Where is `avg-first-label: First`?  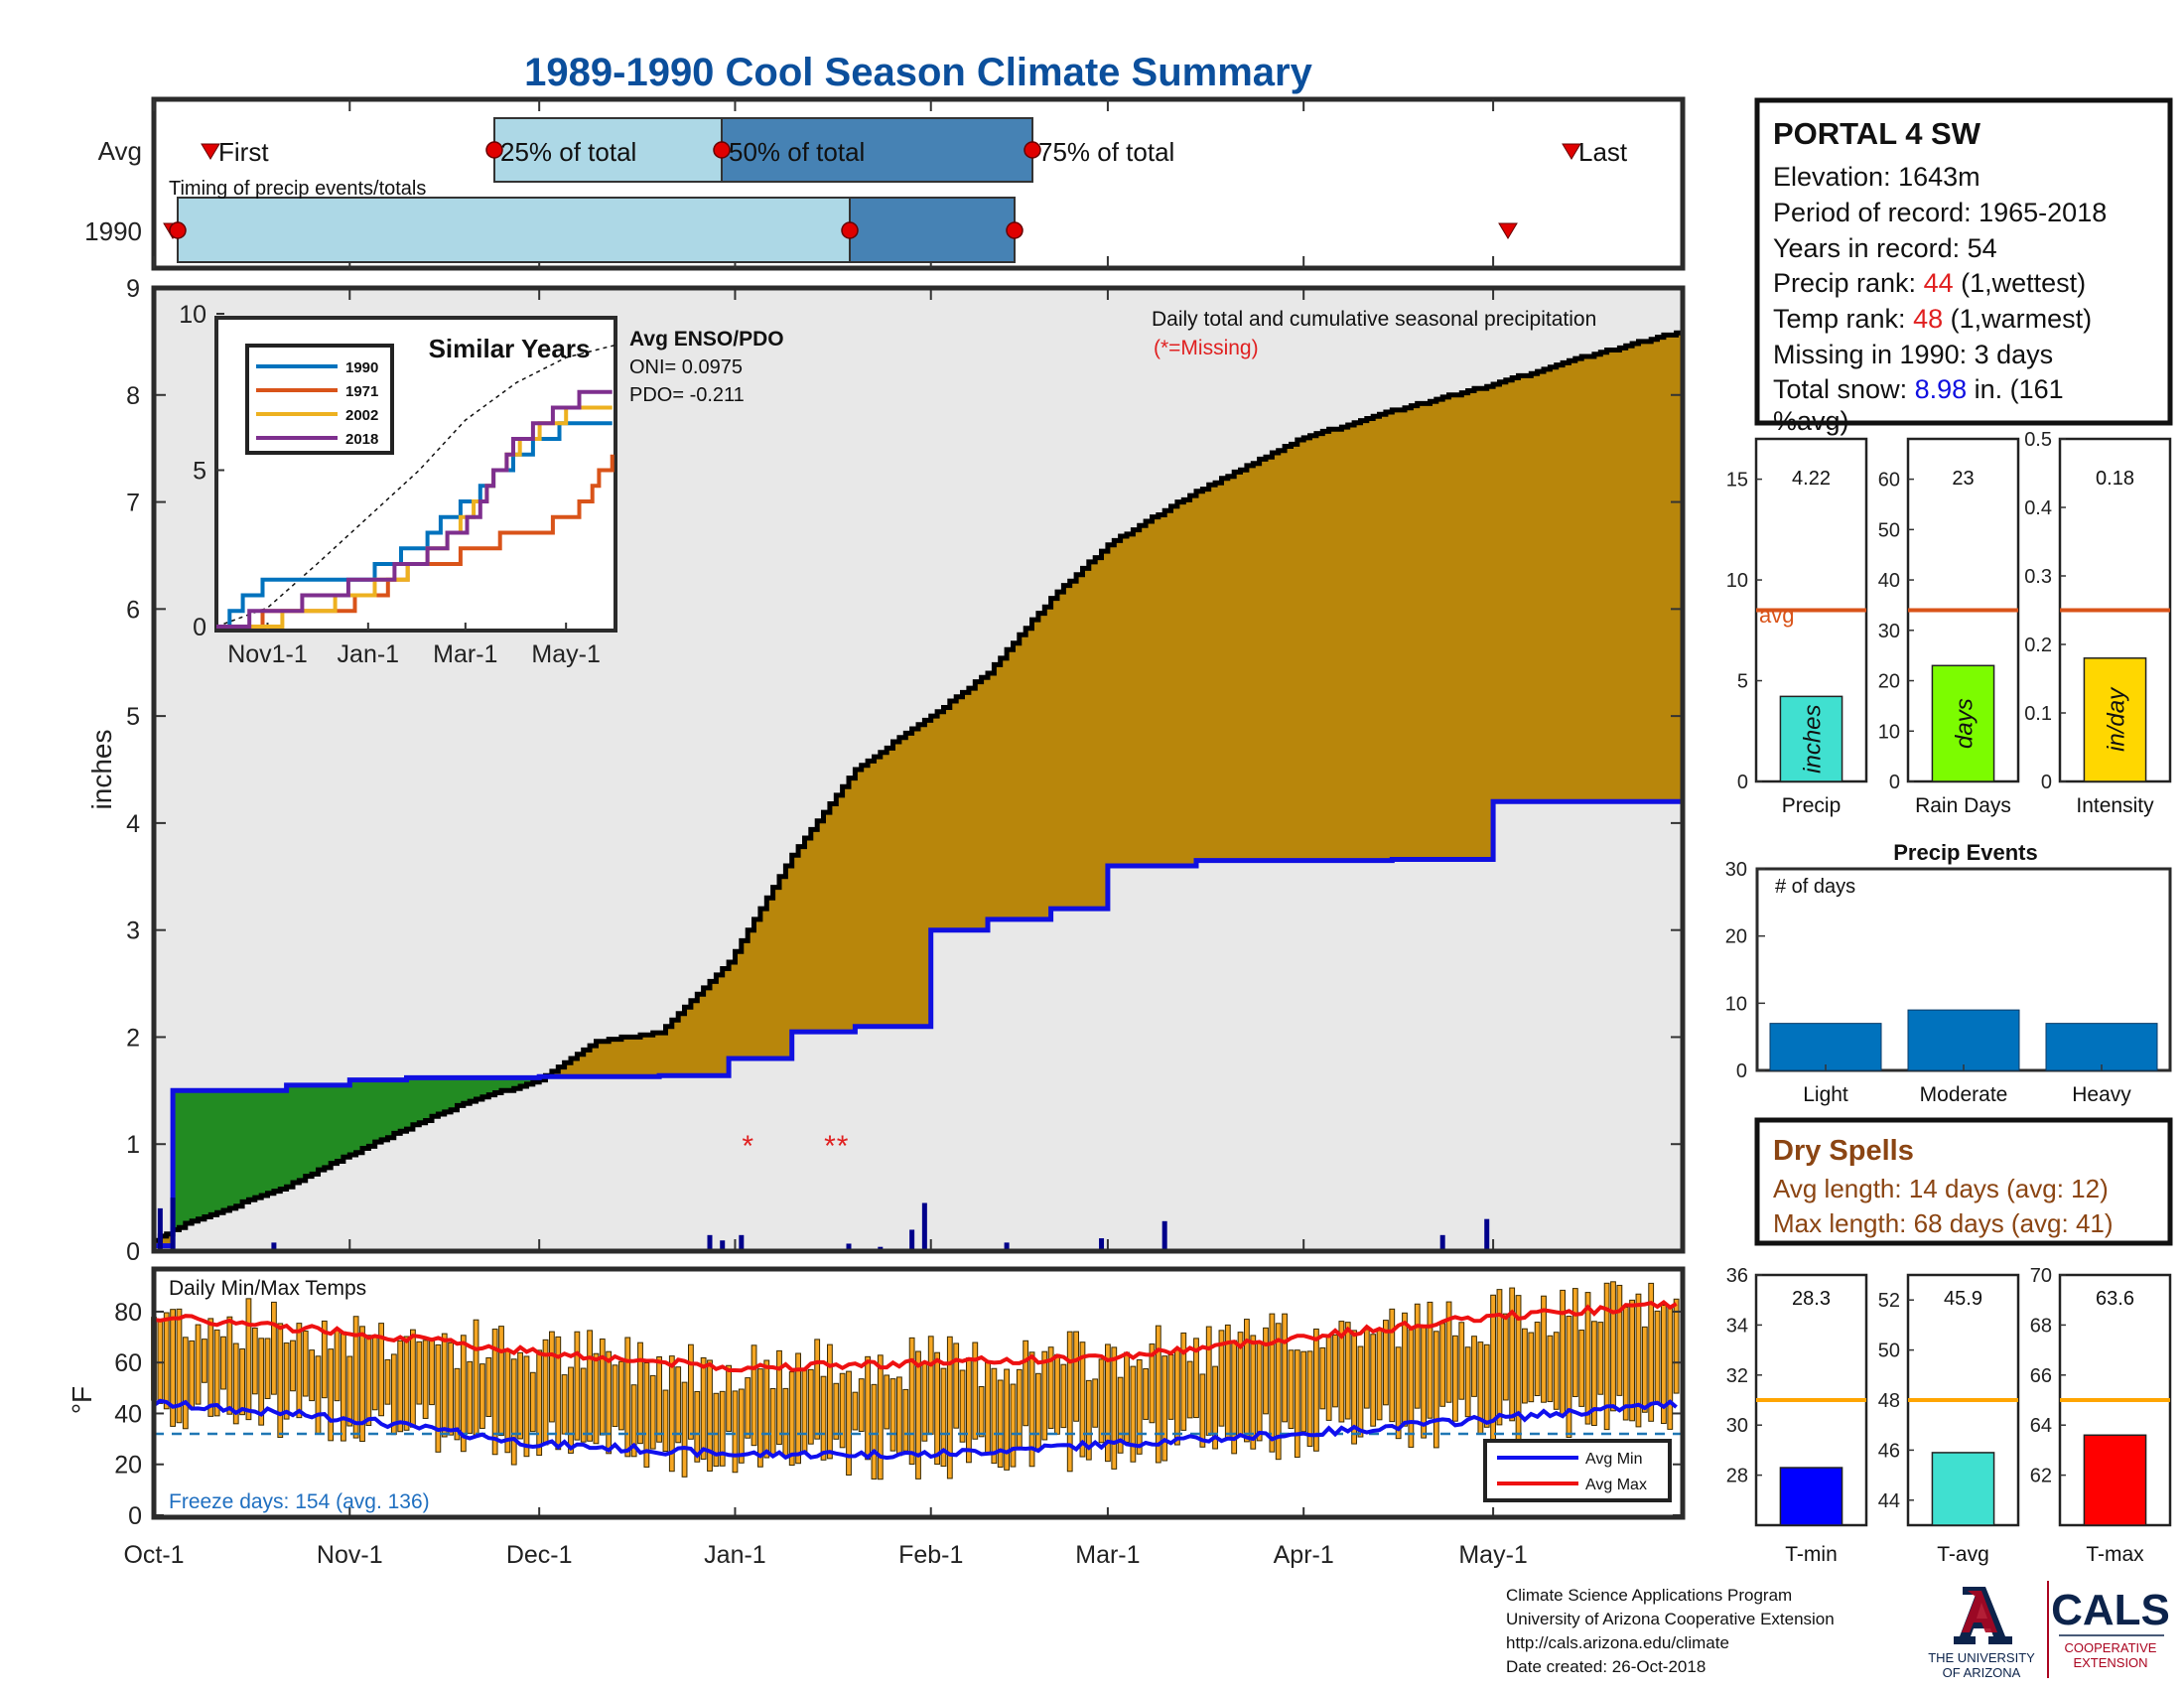
avg-first-label: First is located at coordinates (243, 152).